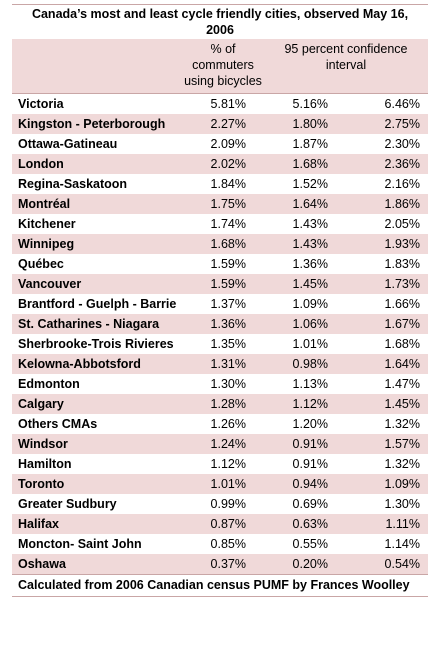 This screenshot has width=436, height=665. What do you see at coordinates (310, 104) in the screenshot?
I see `ci-low-cell: 5.16%` at bounding box center [310, 104].